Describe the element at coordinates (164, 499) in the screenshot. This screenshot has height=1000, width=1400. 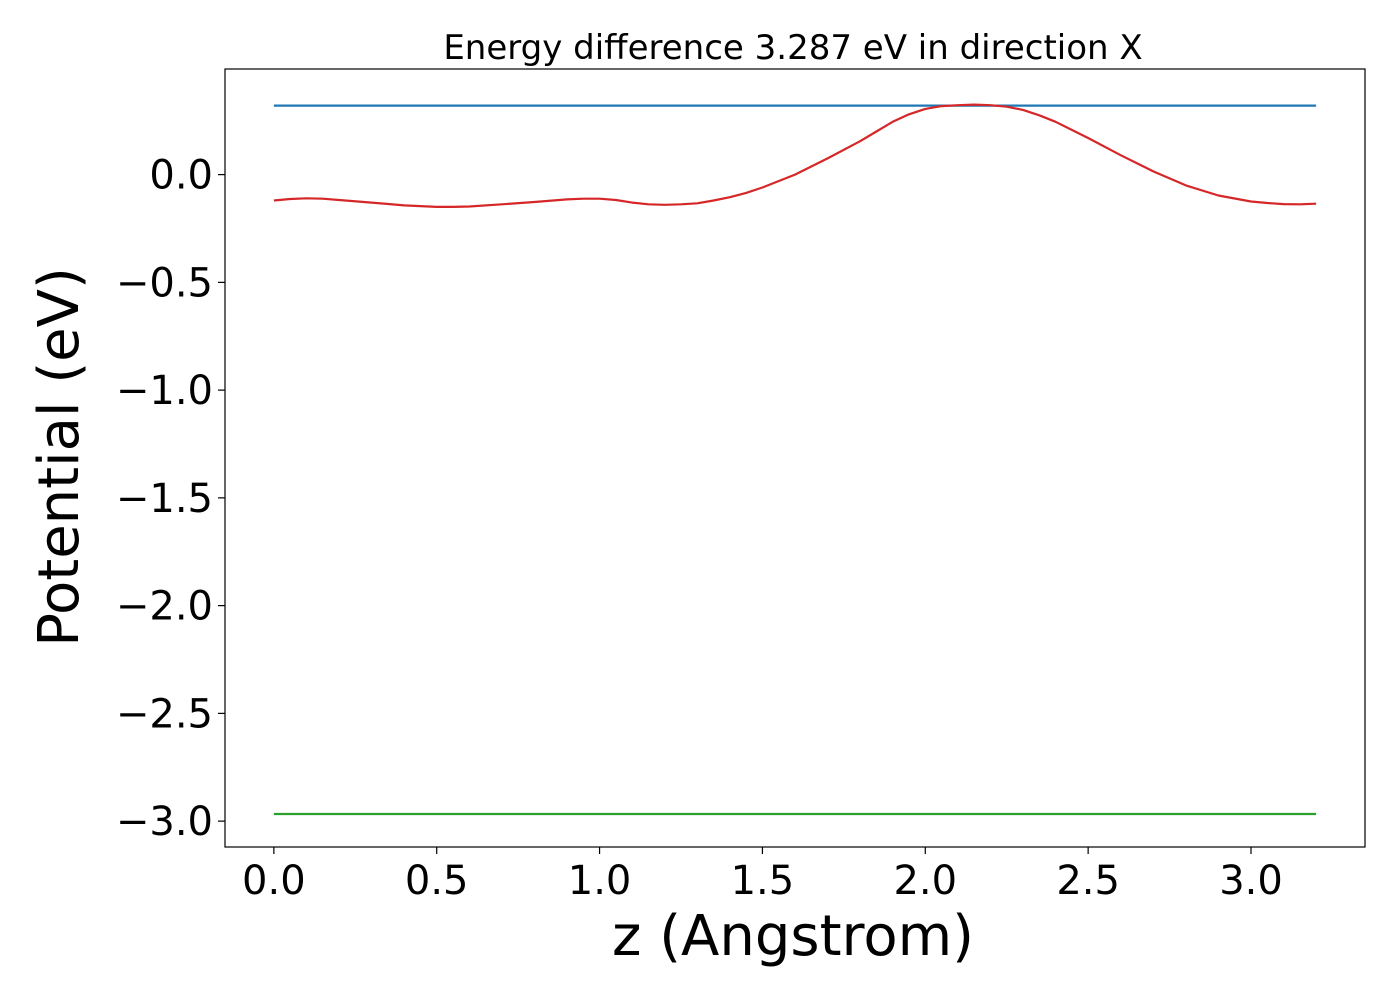
I see `y-tick-label: −1.5` at that location.